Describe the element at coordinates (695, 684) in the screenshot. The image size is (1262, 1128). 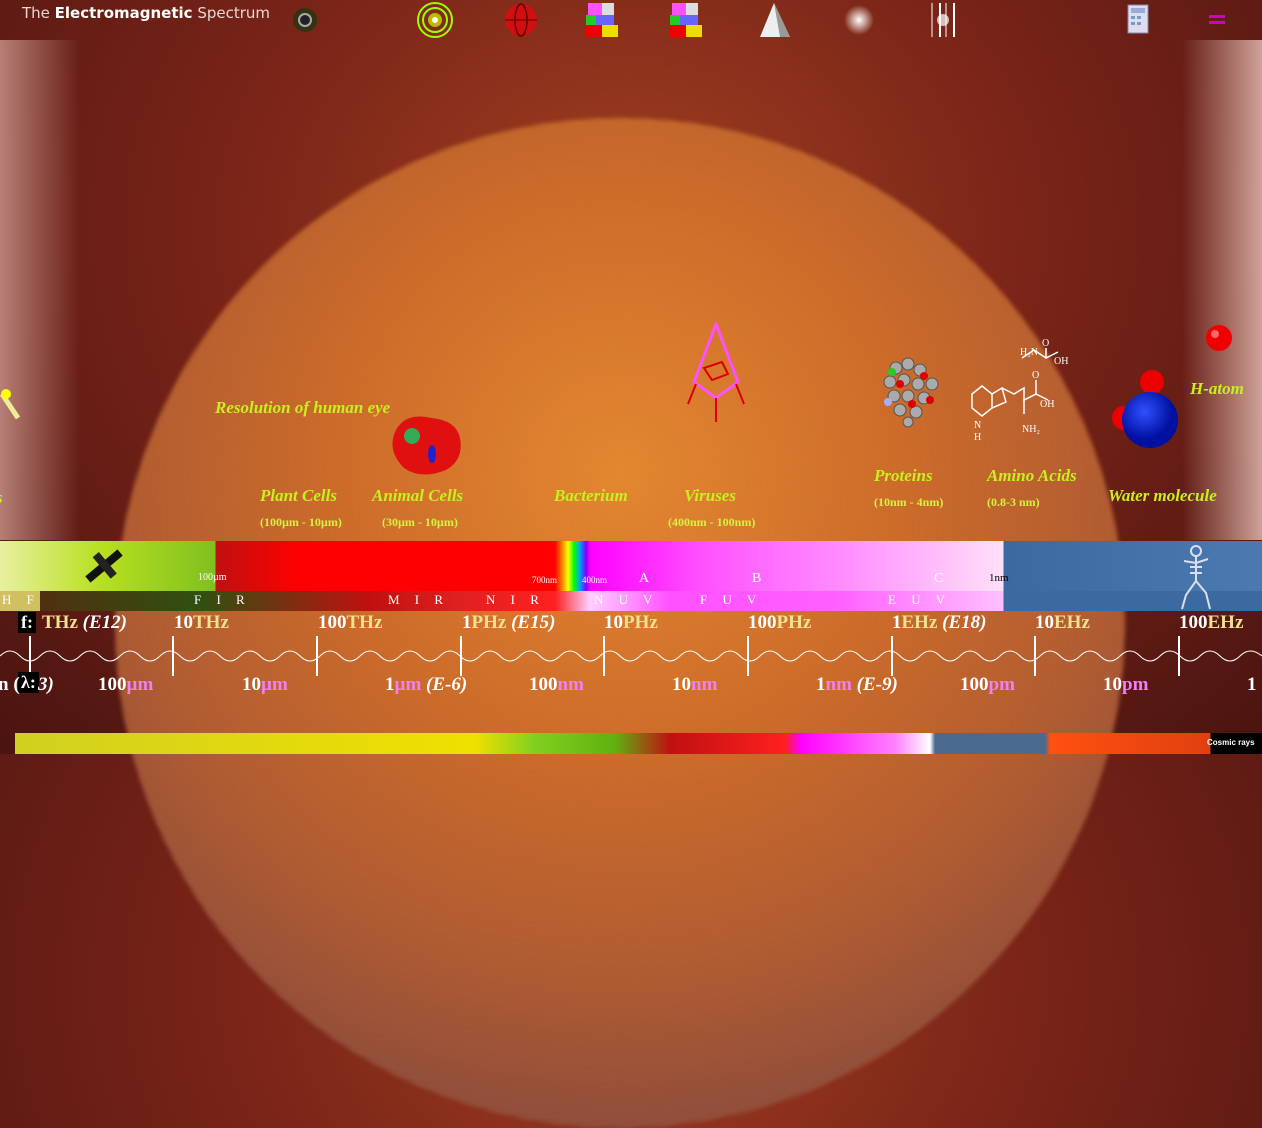
I see `wave-label-4: 10nm` at that location.